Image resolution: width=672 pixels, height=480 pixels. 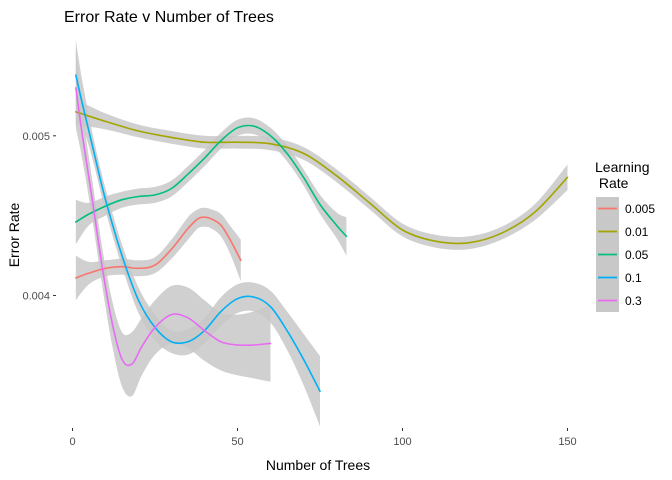 I want to click on legend-item-0-01: 0.01, so click(x=622, y=231).